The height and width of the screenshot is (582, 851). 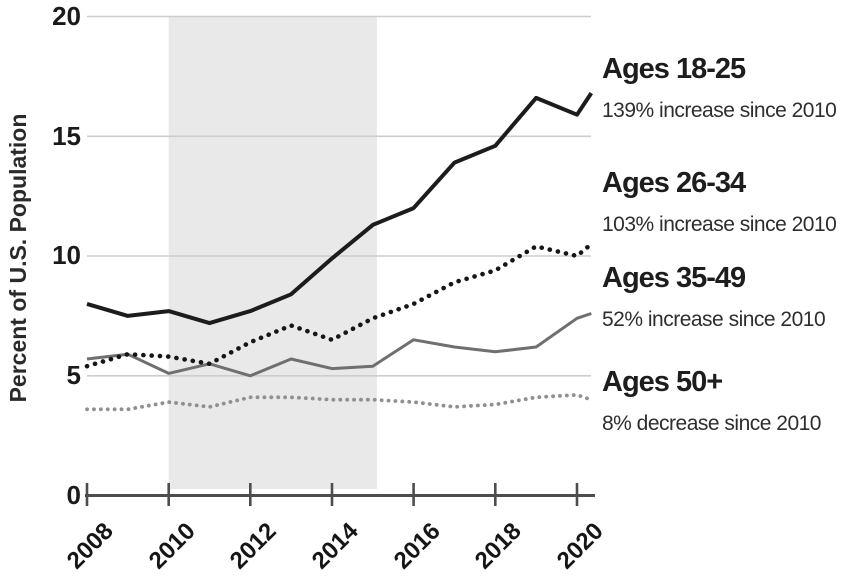 What do you see at coordinates (674, 69) in the screenshot?
I see `legend-label: Ages 18-25` at bounding box center [674, 69].